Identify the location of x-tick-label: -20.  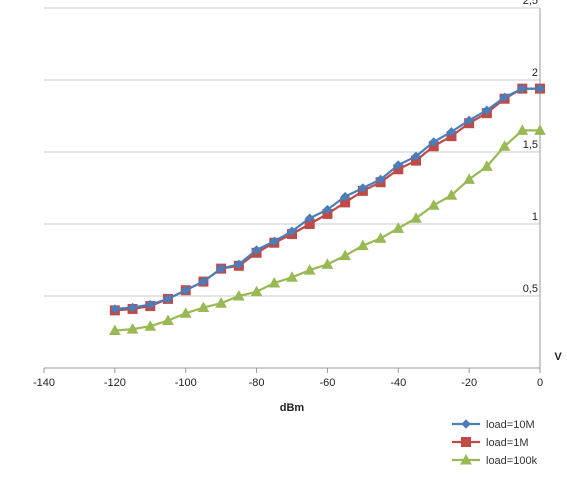
(469, 383).